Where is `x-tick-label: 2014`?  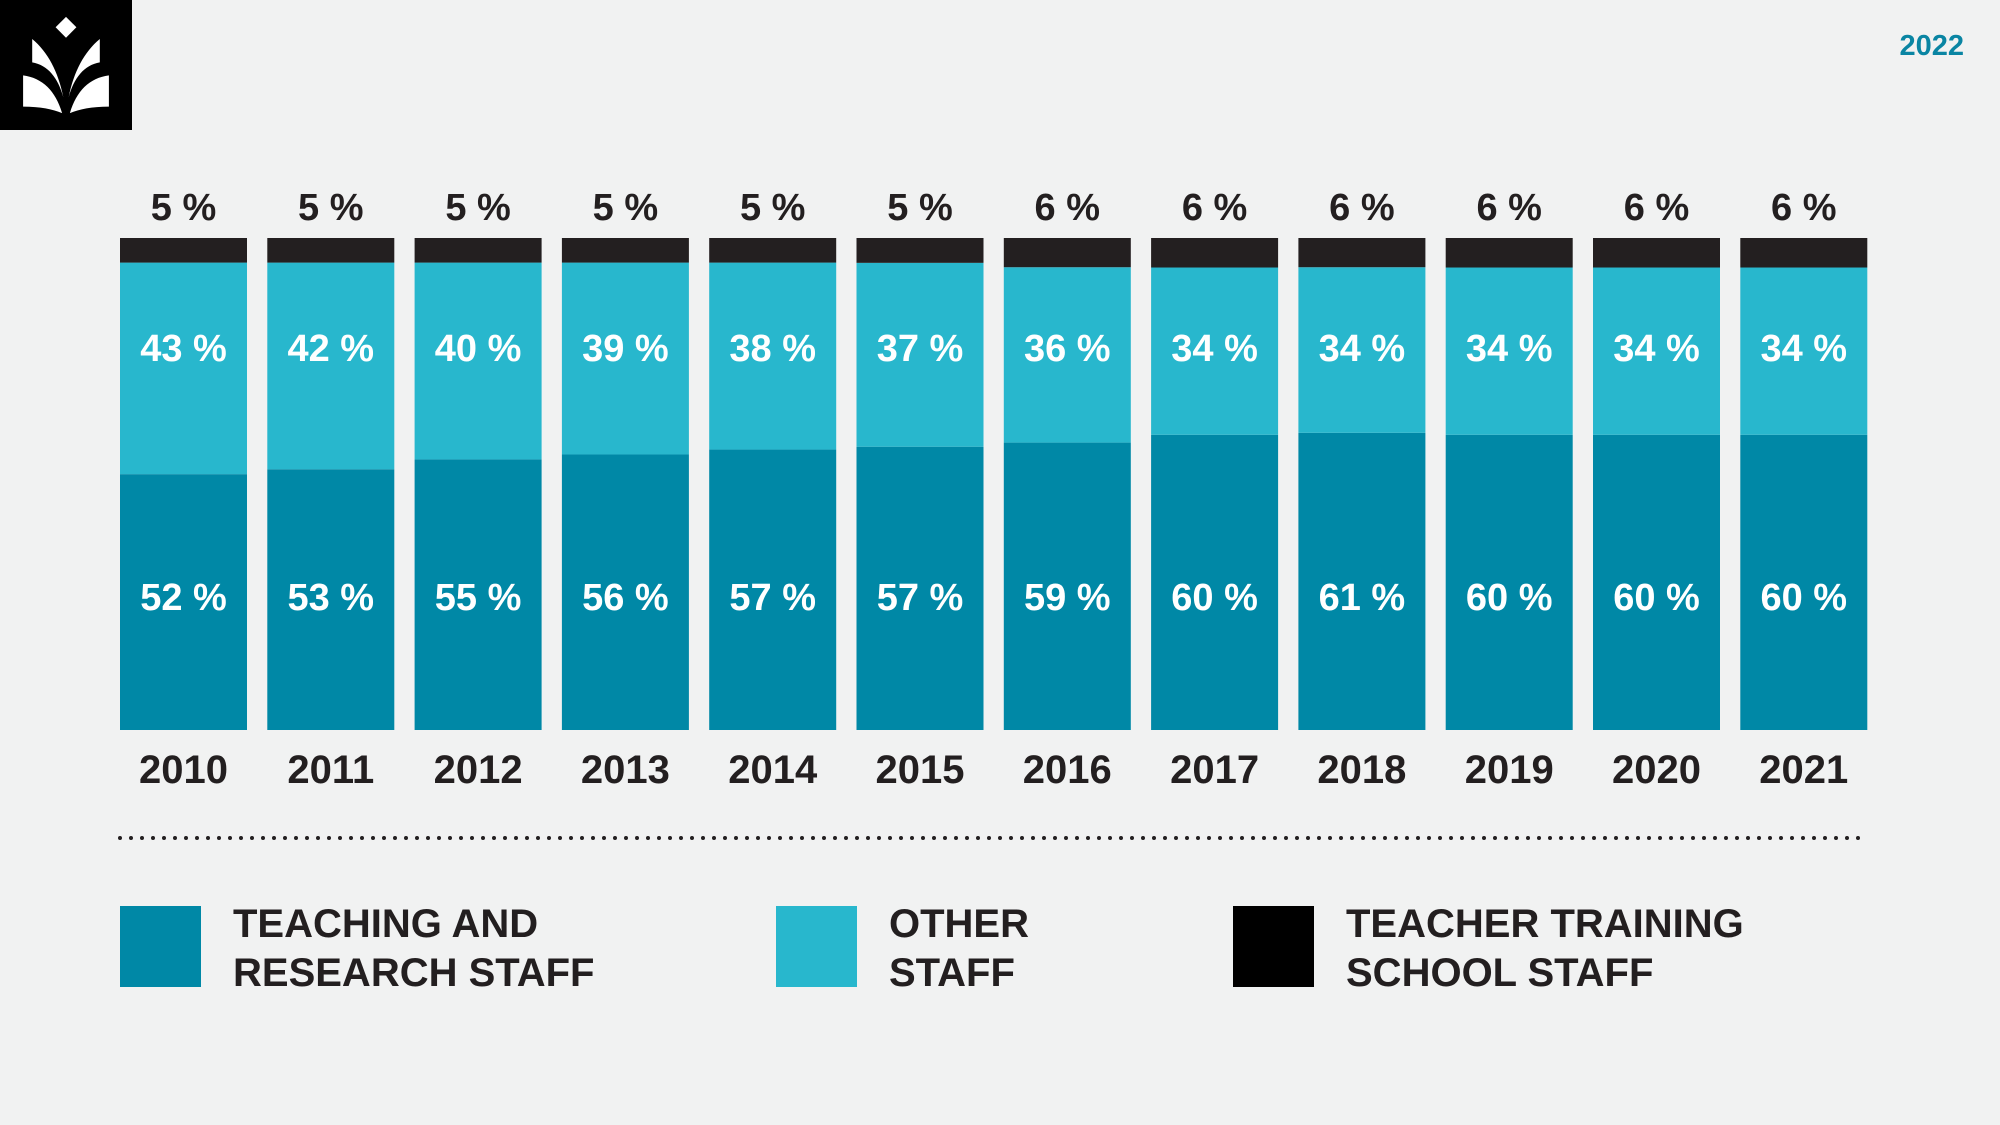 x-tick-label: 2014 is located at coordinates (773, 770).